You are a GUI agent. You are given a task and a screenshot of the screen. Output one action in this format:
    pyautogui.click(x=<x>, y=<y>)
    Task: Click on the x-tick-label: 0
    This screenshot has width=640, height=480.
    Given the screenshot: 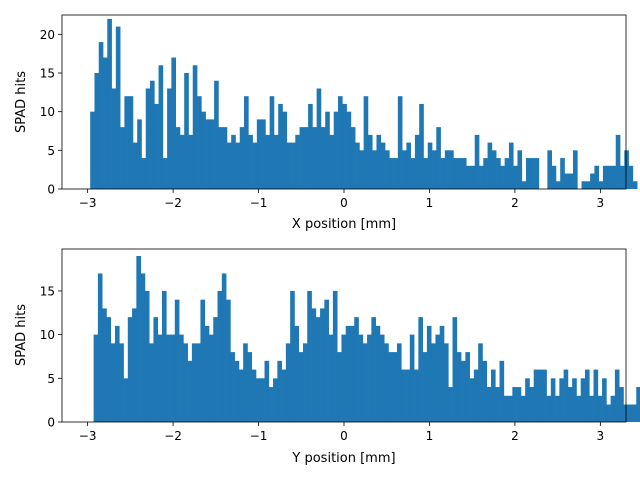 What is the action you would take?
    pyautogui.click(x=344, y=203)
    